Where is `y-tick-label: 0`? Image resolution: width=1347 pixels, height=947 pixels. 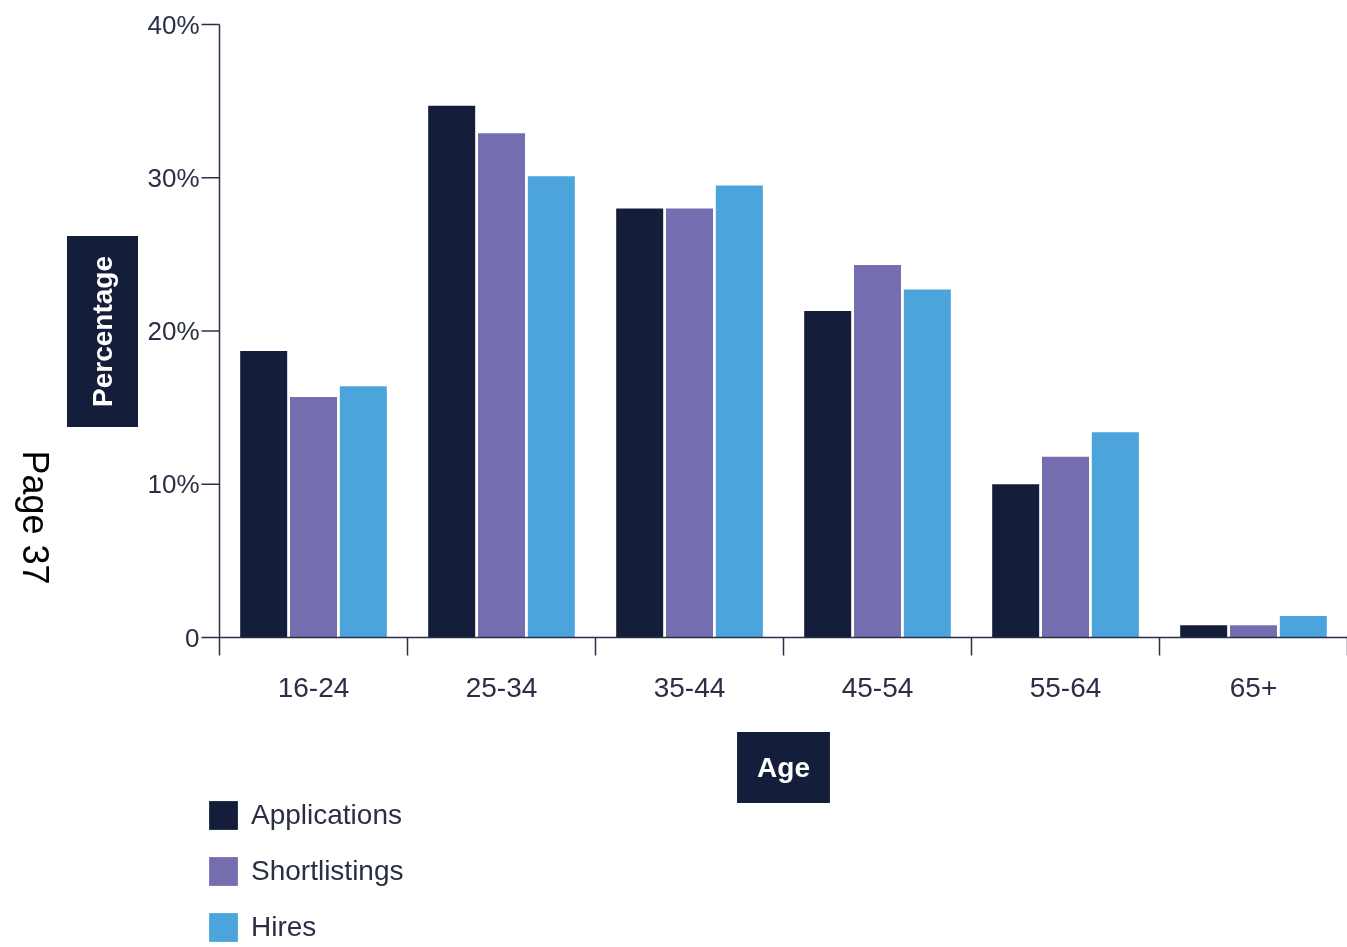 y-tick-label: 0 is located at coordinates (192, 637).